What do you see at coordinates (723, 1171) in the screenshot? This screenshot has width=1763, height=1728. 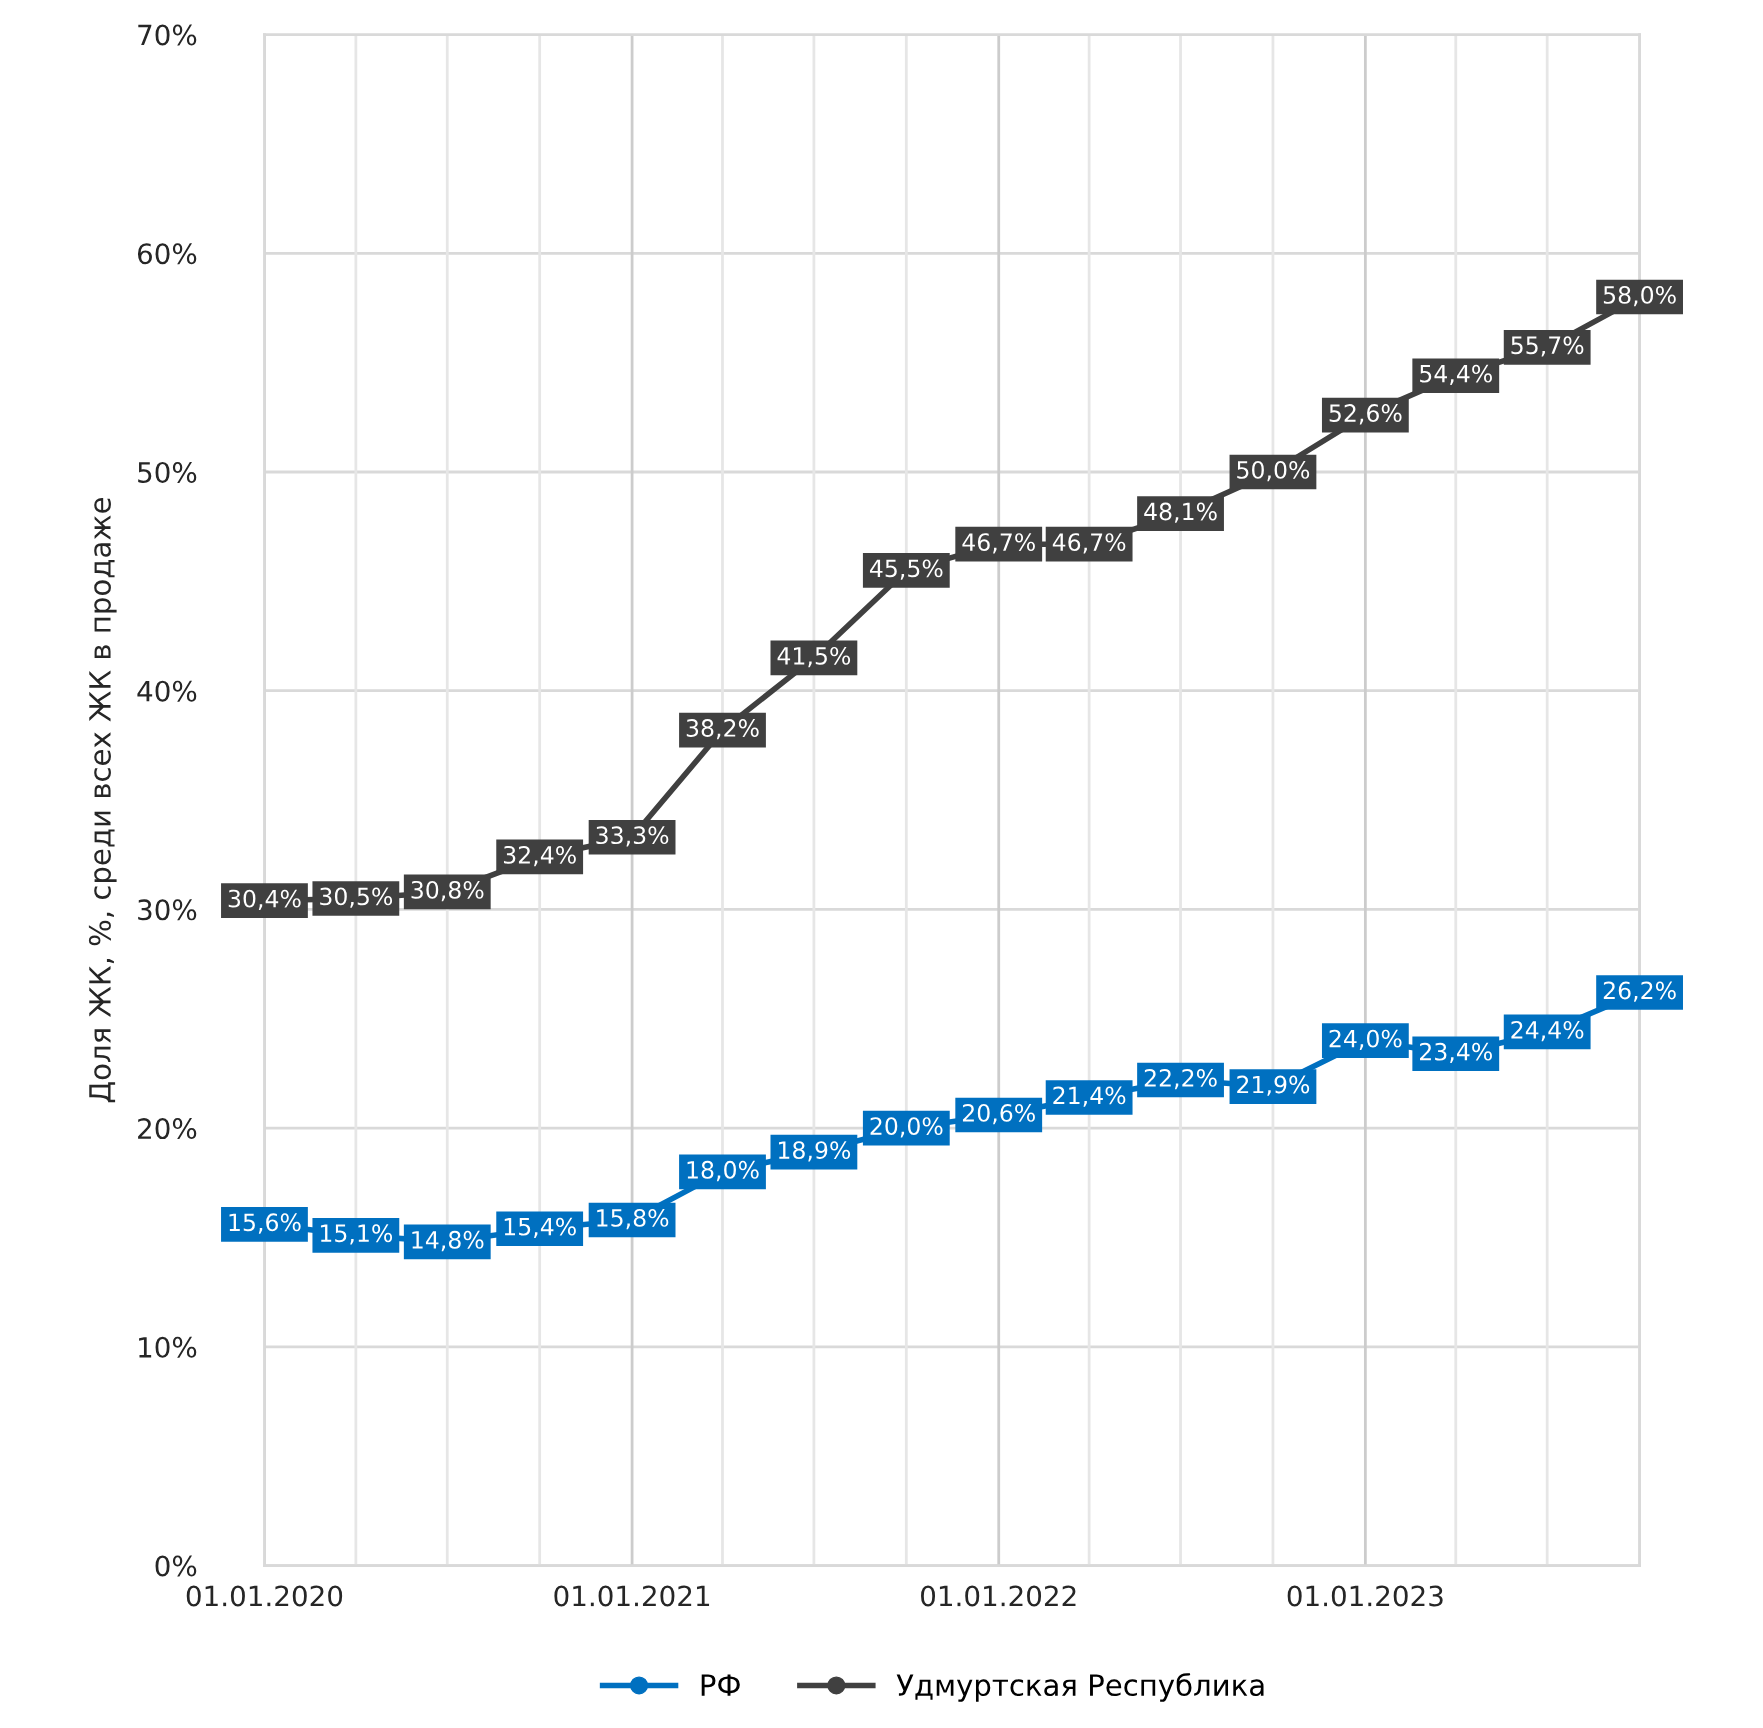 I see `data-label: 18,0%` at bounding box center [723, 1171].